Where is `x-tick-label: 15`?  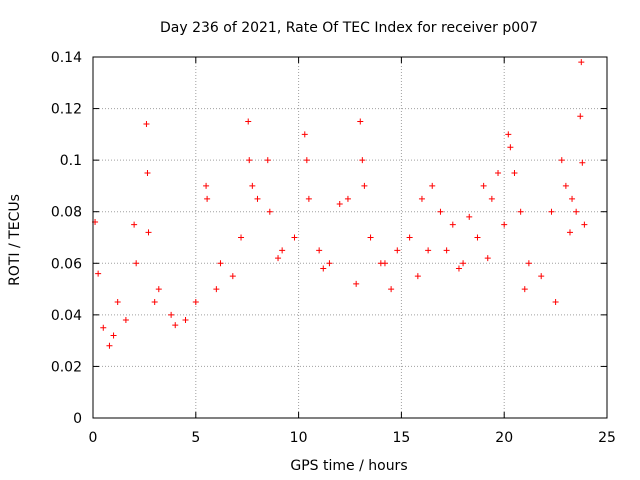 x-tick-label: 15 is located at coordinates (401, 438).